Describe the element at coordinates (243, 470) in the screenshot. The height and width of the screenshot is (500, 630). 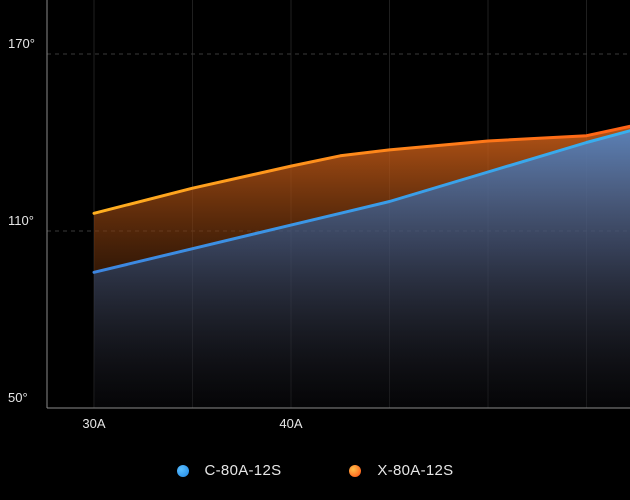
I see `legend-label-c80a: C-80A-12S` at that location.